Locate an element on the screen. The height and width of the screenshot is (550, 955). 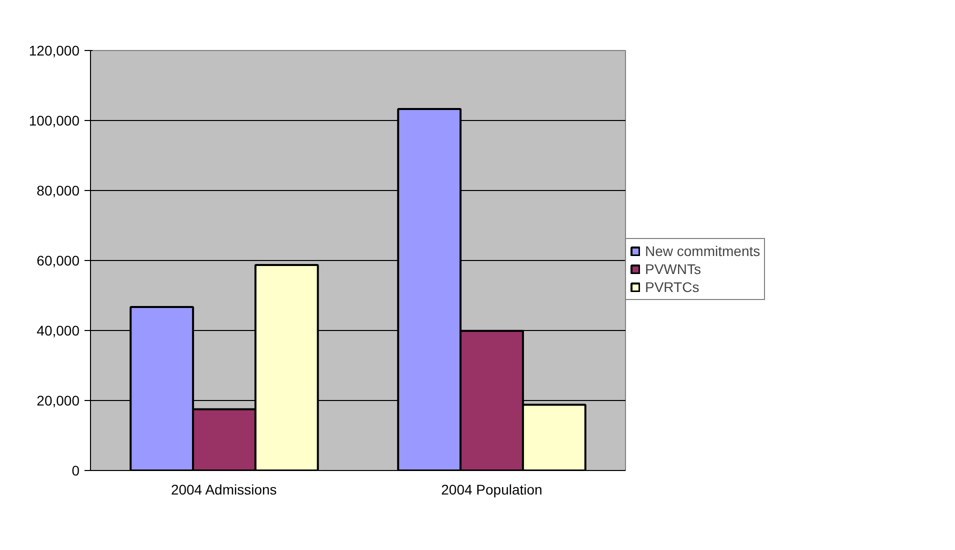
y-tick-label: 60,000 is located at coordinates (58, 260).